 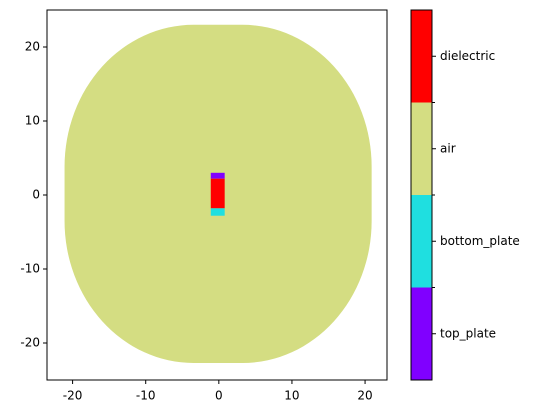 I want to click on y-tick-label: -10, so click(x=30, y=269).